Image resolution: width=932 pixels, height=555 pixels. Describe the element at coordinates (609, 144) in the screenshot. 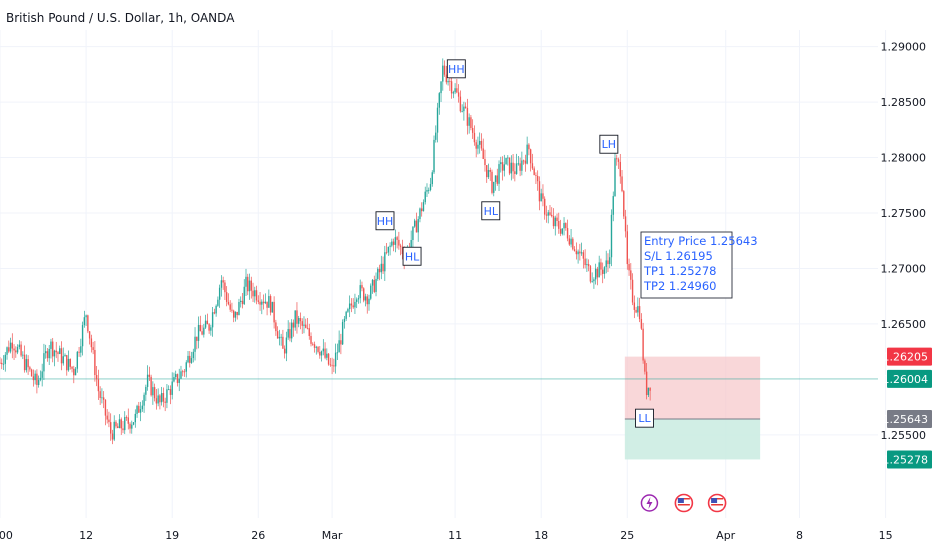

I see `structure-label-lh: LH` at that location.